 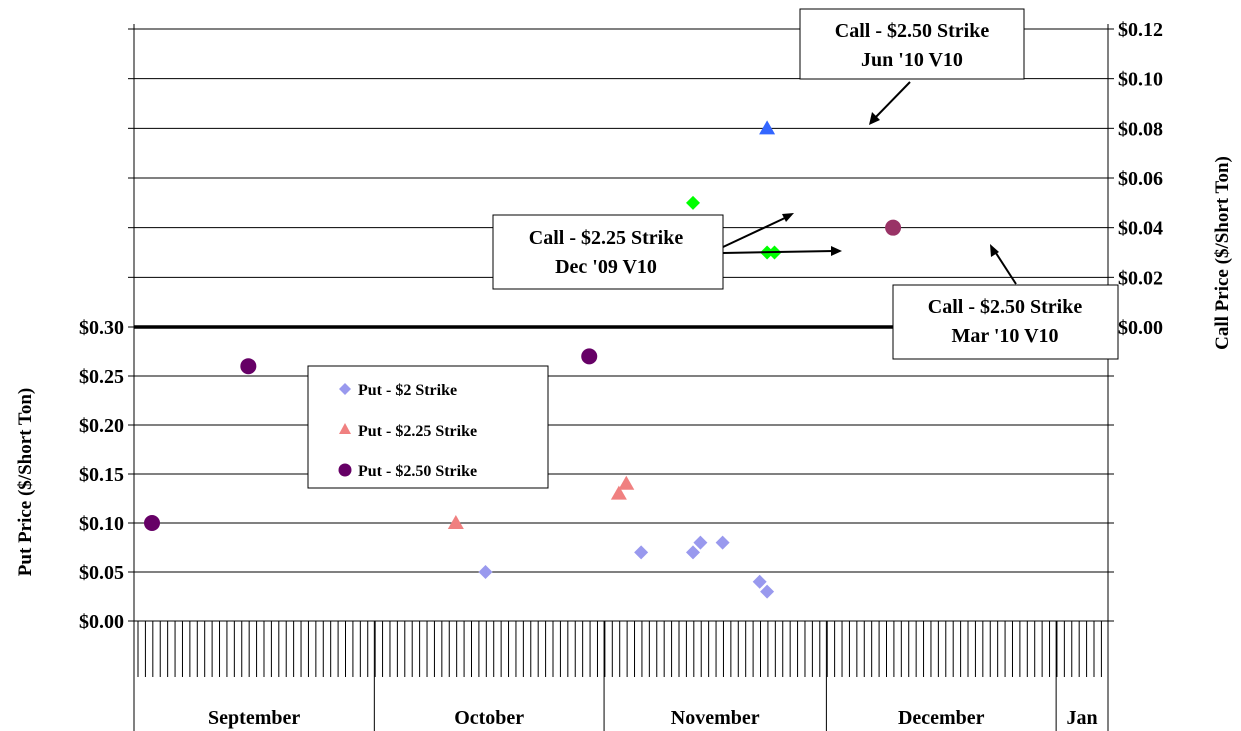 I want to click on right-tick-label: $0.12, so click(x=1140, y=30).